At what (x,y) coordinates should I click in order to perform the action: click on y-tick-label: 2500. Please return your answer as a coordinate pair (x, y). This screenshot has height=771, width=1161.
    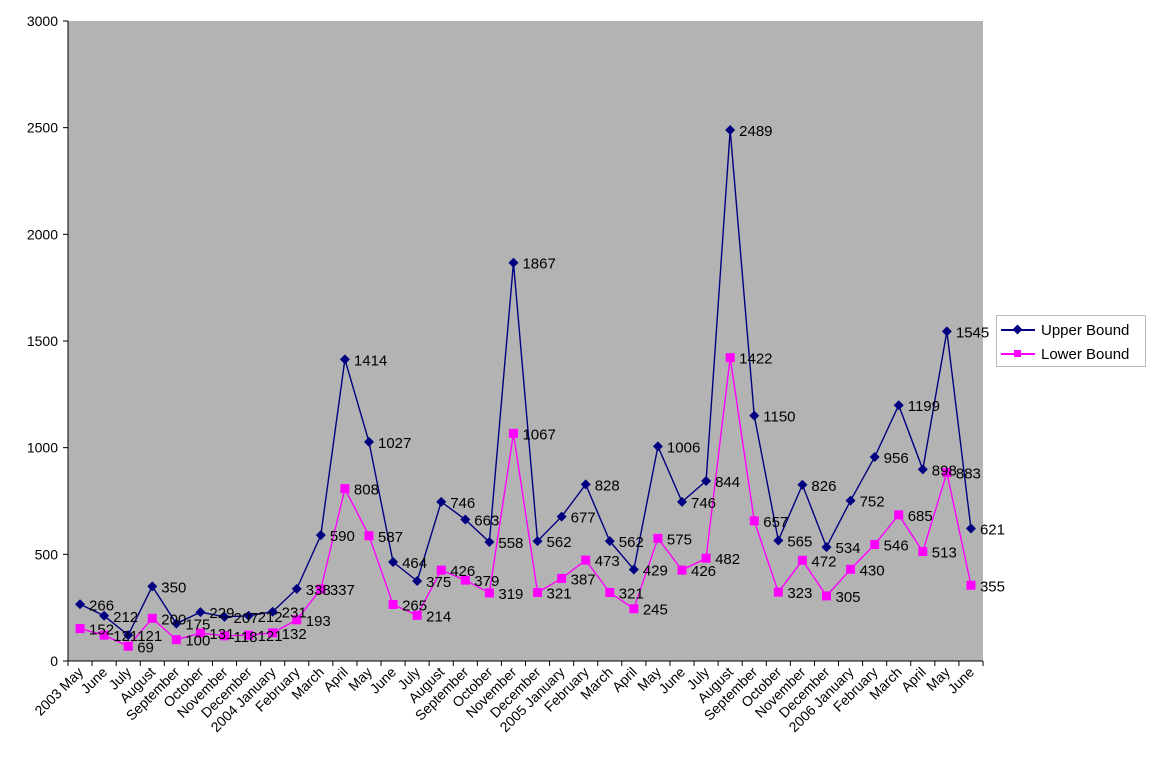
    Looking at the image, I should click on (42, 128).